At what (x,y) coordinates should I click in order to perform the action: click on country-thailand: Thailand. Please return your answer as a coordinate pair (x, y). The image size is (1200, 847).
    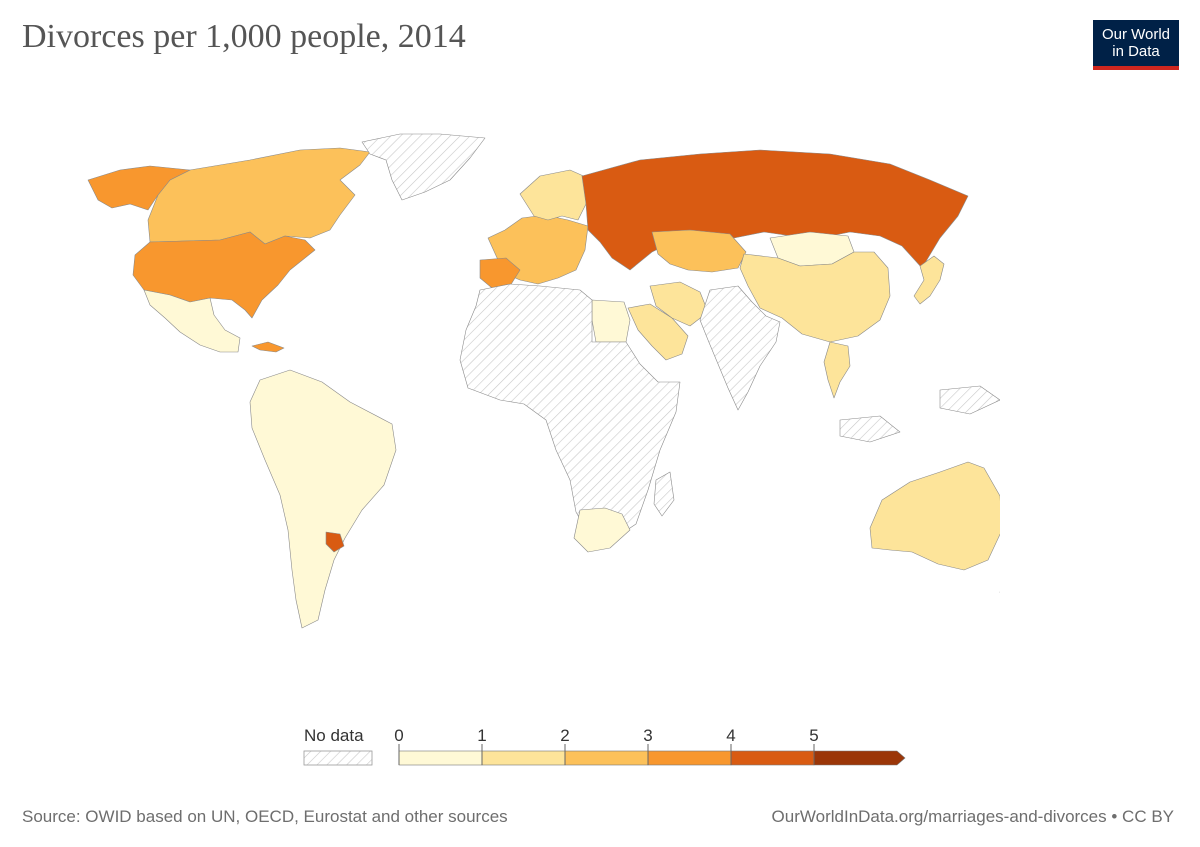
    Looking at the image, I should click on (837, 370).